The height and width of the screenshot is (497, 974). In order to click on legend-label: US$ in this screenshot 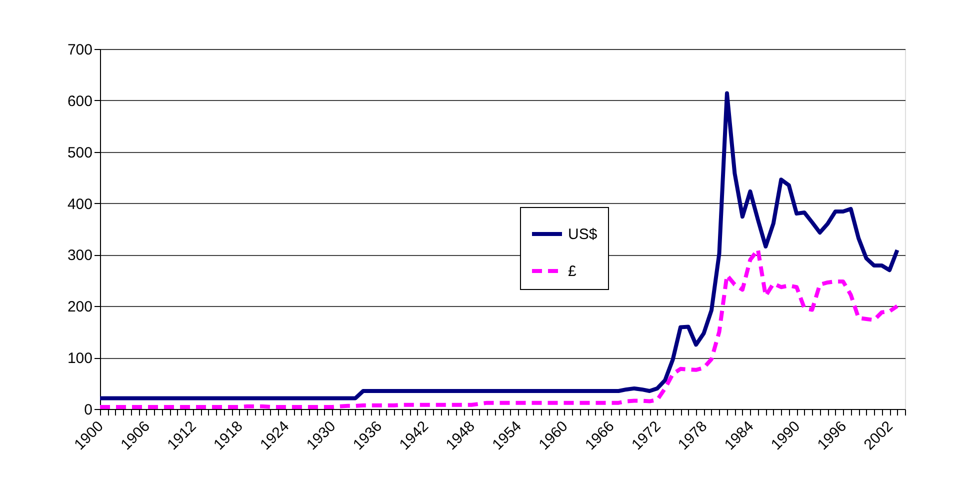, I will do `click(583, 234)`.